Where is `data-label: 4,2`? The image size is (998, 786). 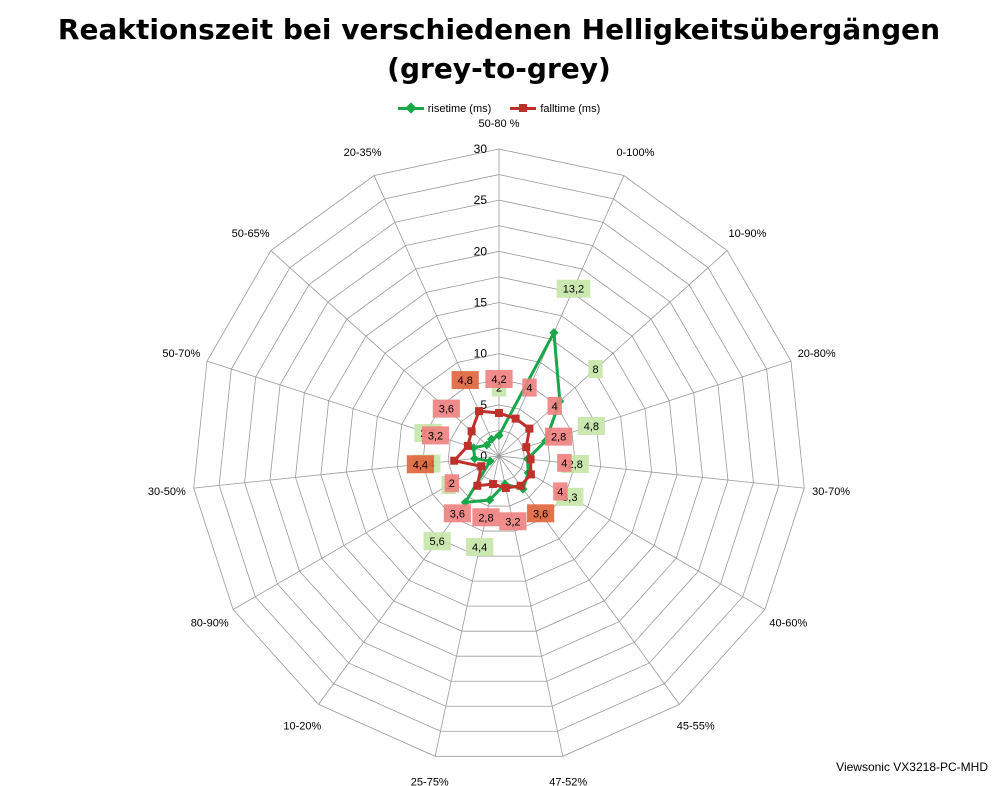
data-label: 4,2 is located at coordinates (499, 379).